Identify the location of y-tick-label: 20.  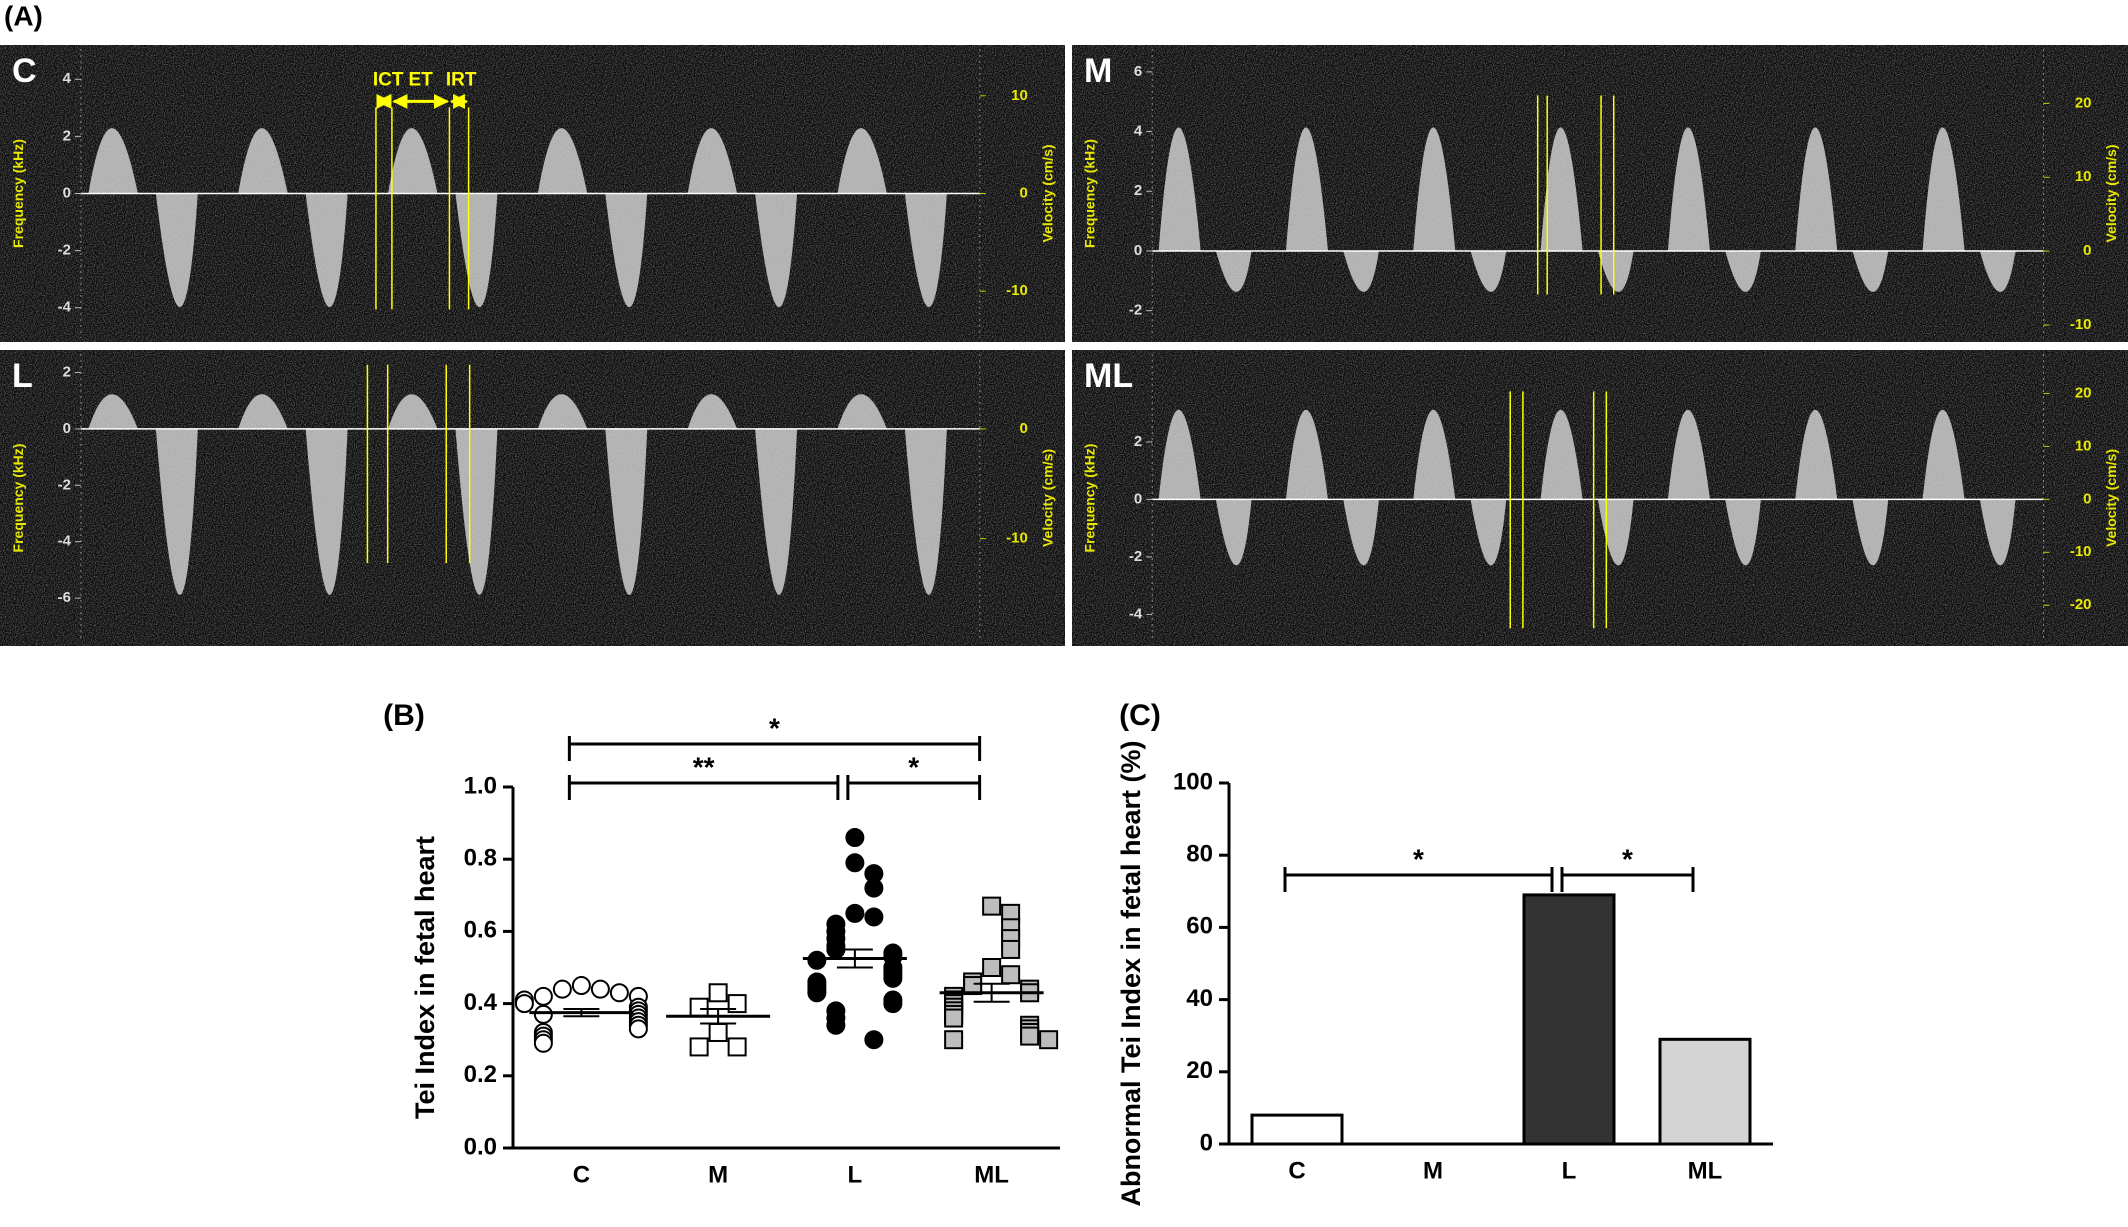
(1199, 1070).